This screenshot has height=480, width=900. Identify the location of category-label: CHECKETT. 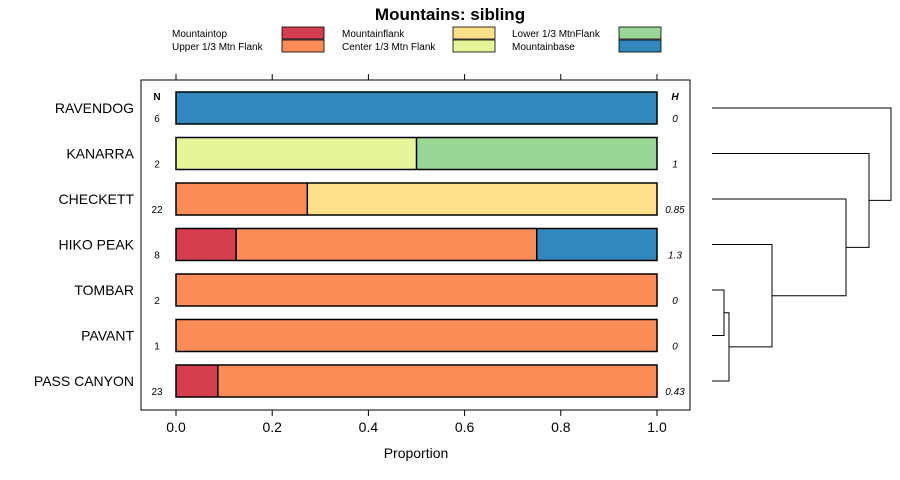
(97, 199).